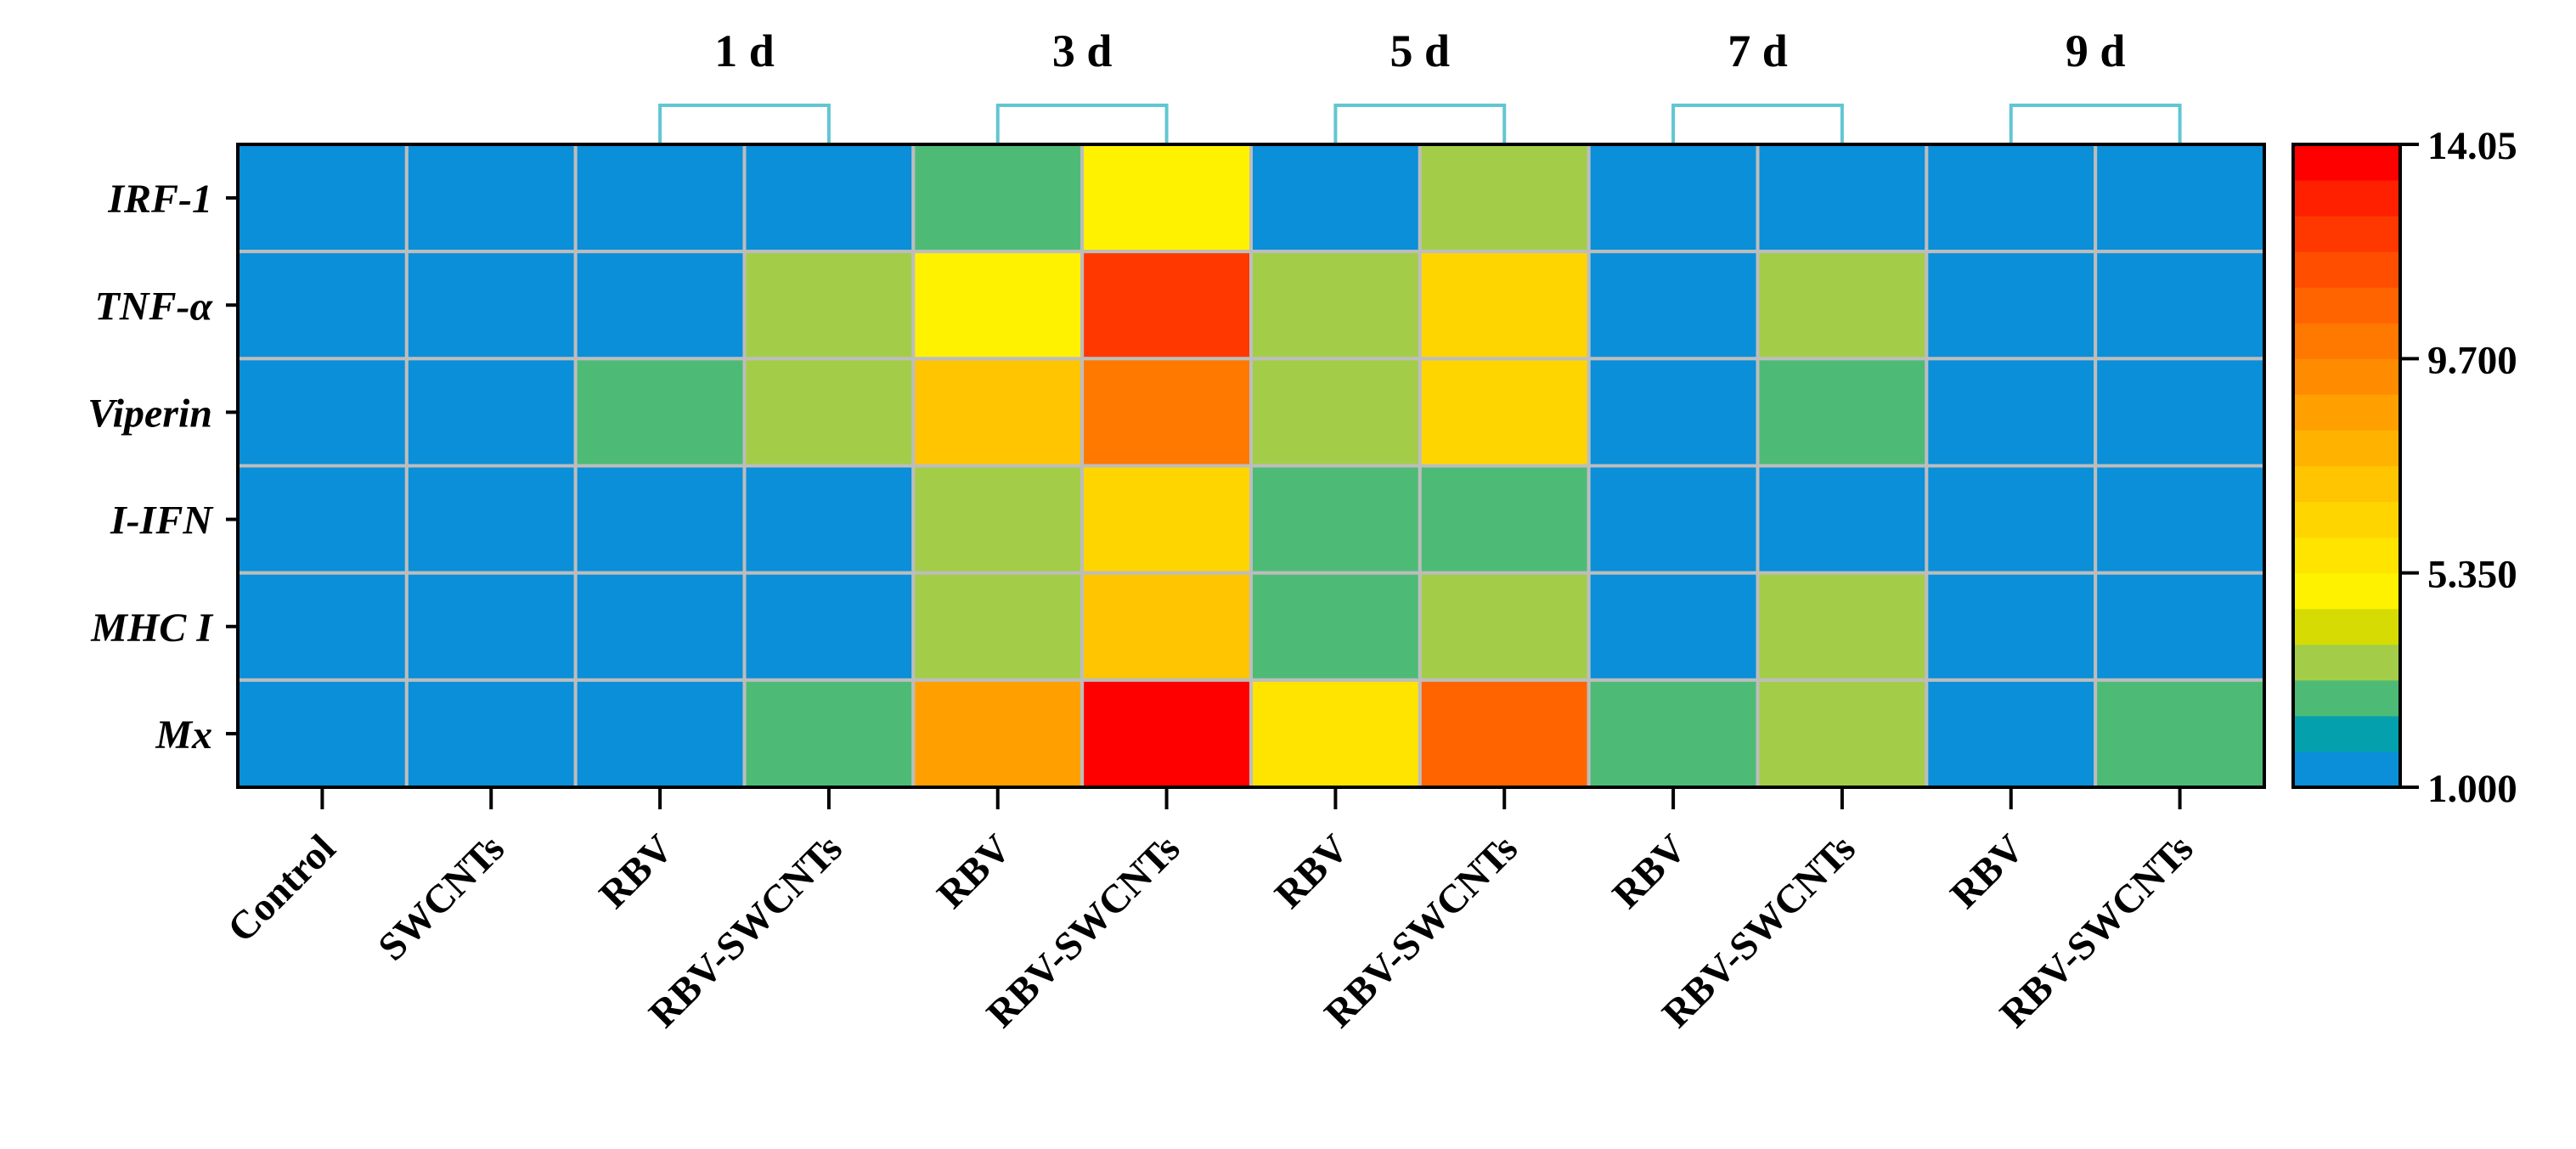  What do you see at coordinates (153, 306) in the screenshot?
I see `y-tick-label: TNF-α` at bounding box center [153, 306].